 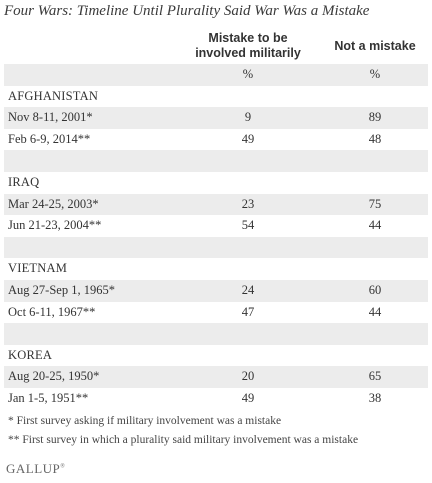 What do you see at coordinates (375, 397) in the screenshot?
I see `value-not-mistake: 38` at bounding box center [375, 397].